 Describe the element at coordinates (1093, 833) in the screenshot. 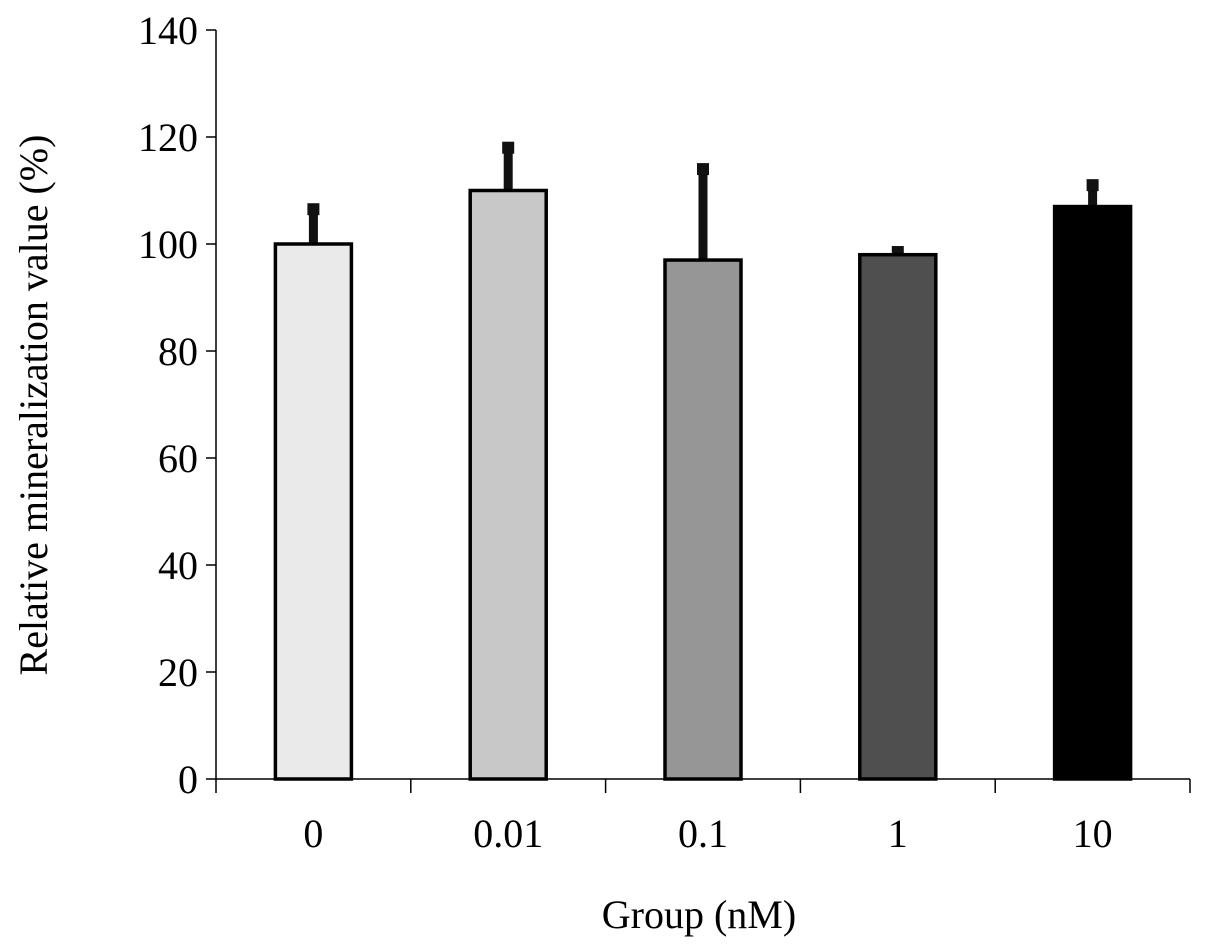

I see `x-tick-label: 10` at that location.